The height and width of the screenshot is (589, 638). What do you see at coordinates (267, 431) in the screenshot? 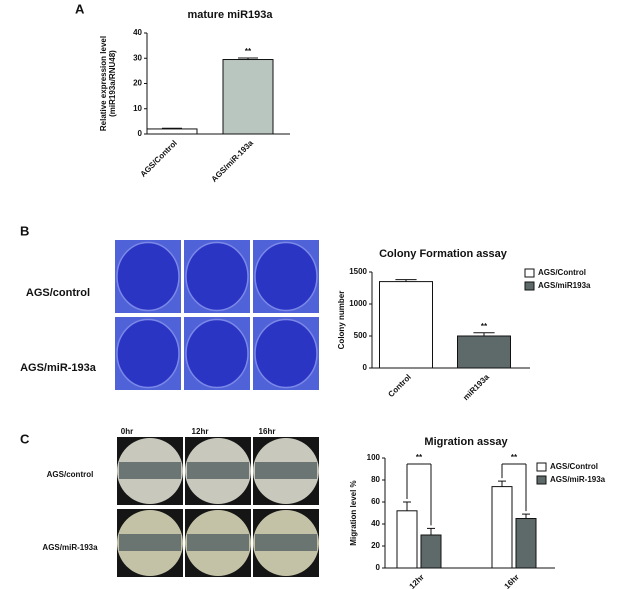
I see `column-label: 16hr` at bounding box center [267, 431].